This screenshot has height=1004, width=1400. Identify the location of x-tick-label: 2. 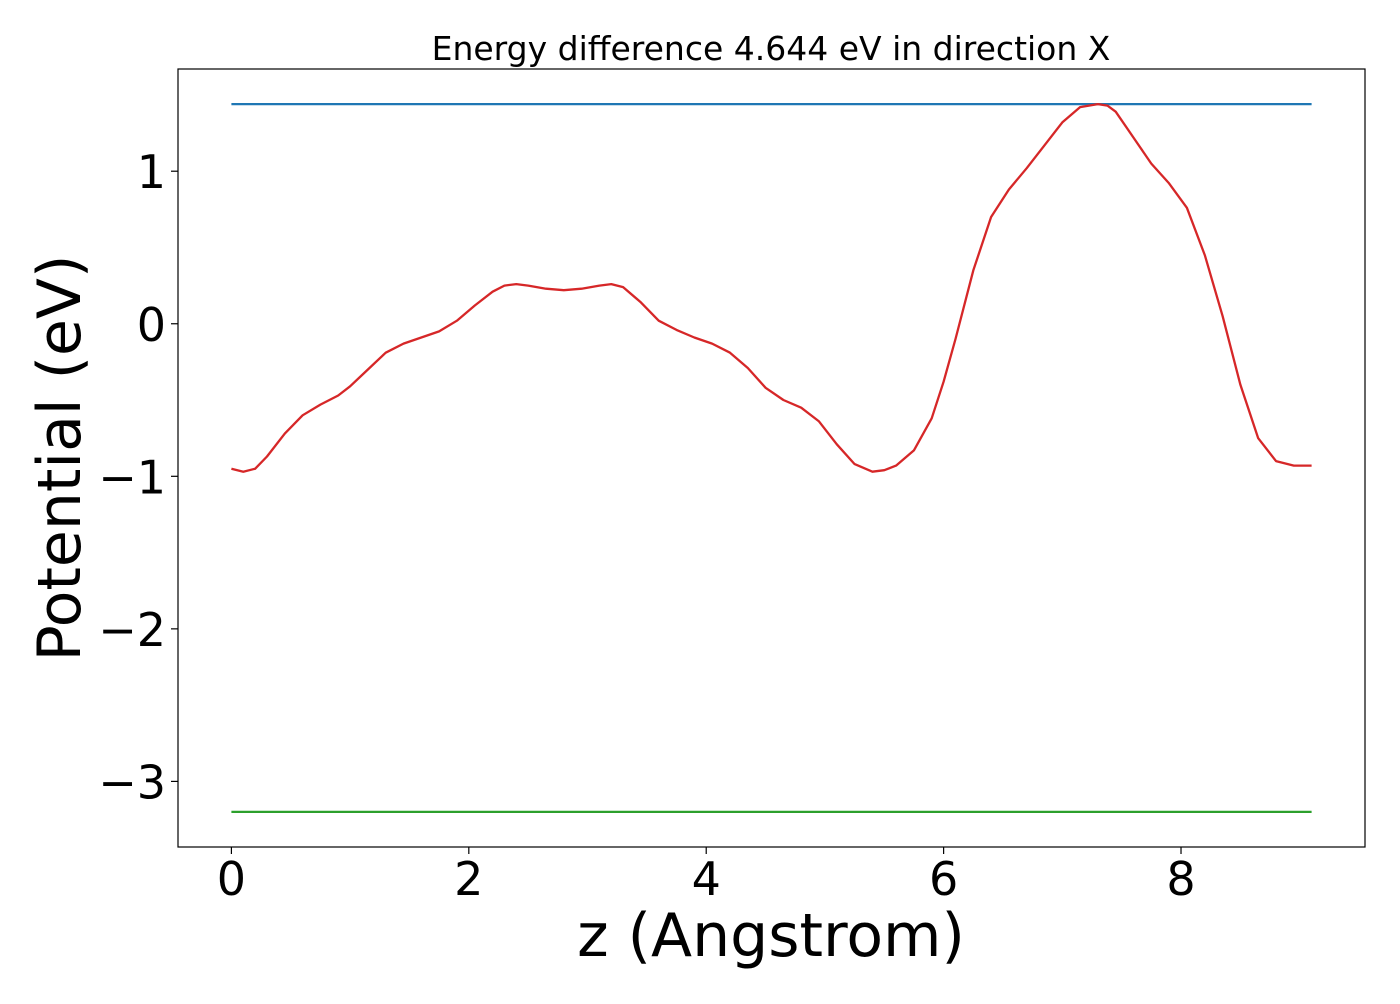
(468, 879).